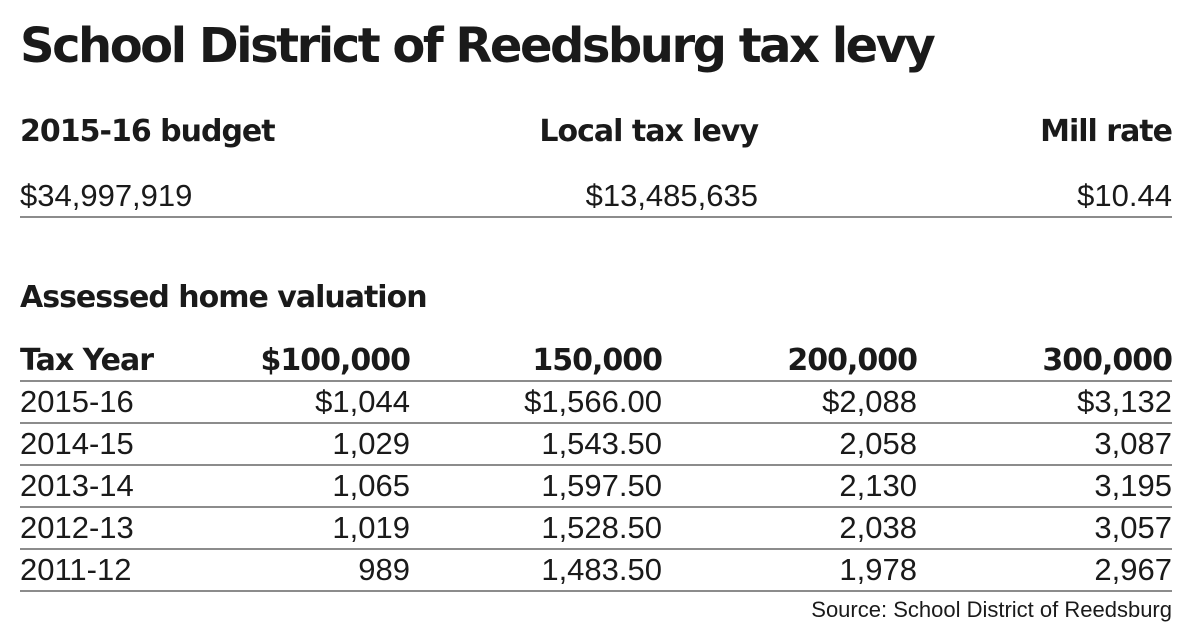  What do you see at coordinates (649, 131) in the screenshot?
I see `summary-header-levy: Local tax levy` at bounding box center [649, 131].